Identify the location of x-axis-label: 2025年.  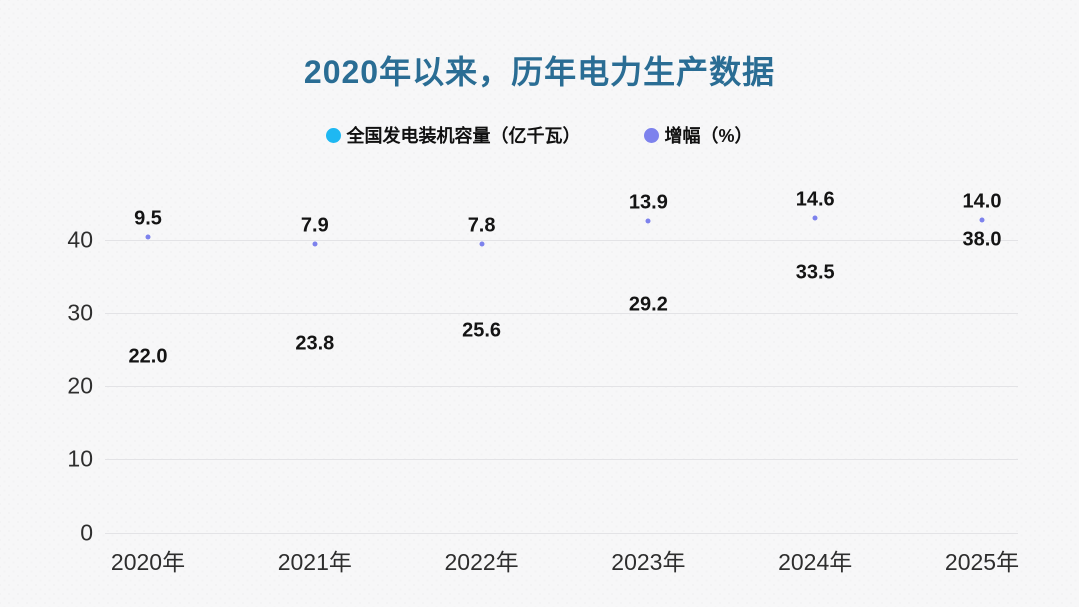
(982, 562).